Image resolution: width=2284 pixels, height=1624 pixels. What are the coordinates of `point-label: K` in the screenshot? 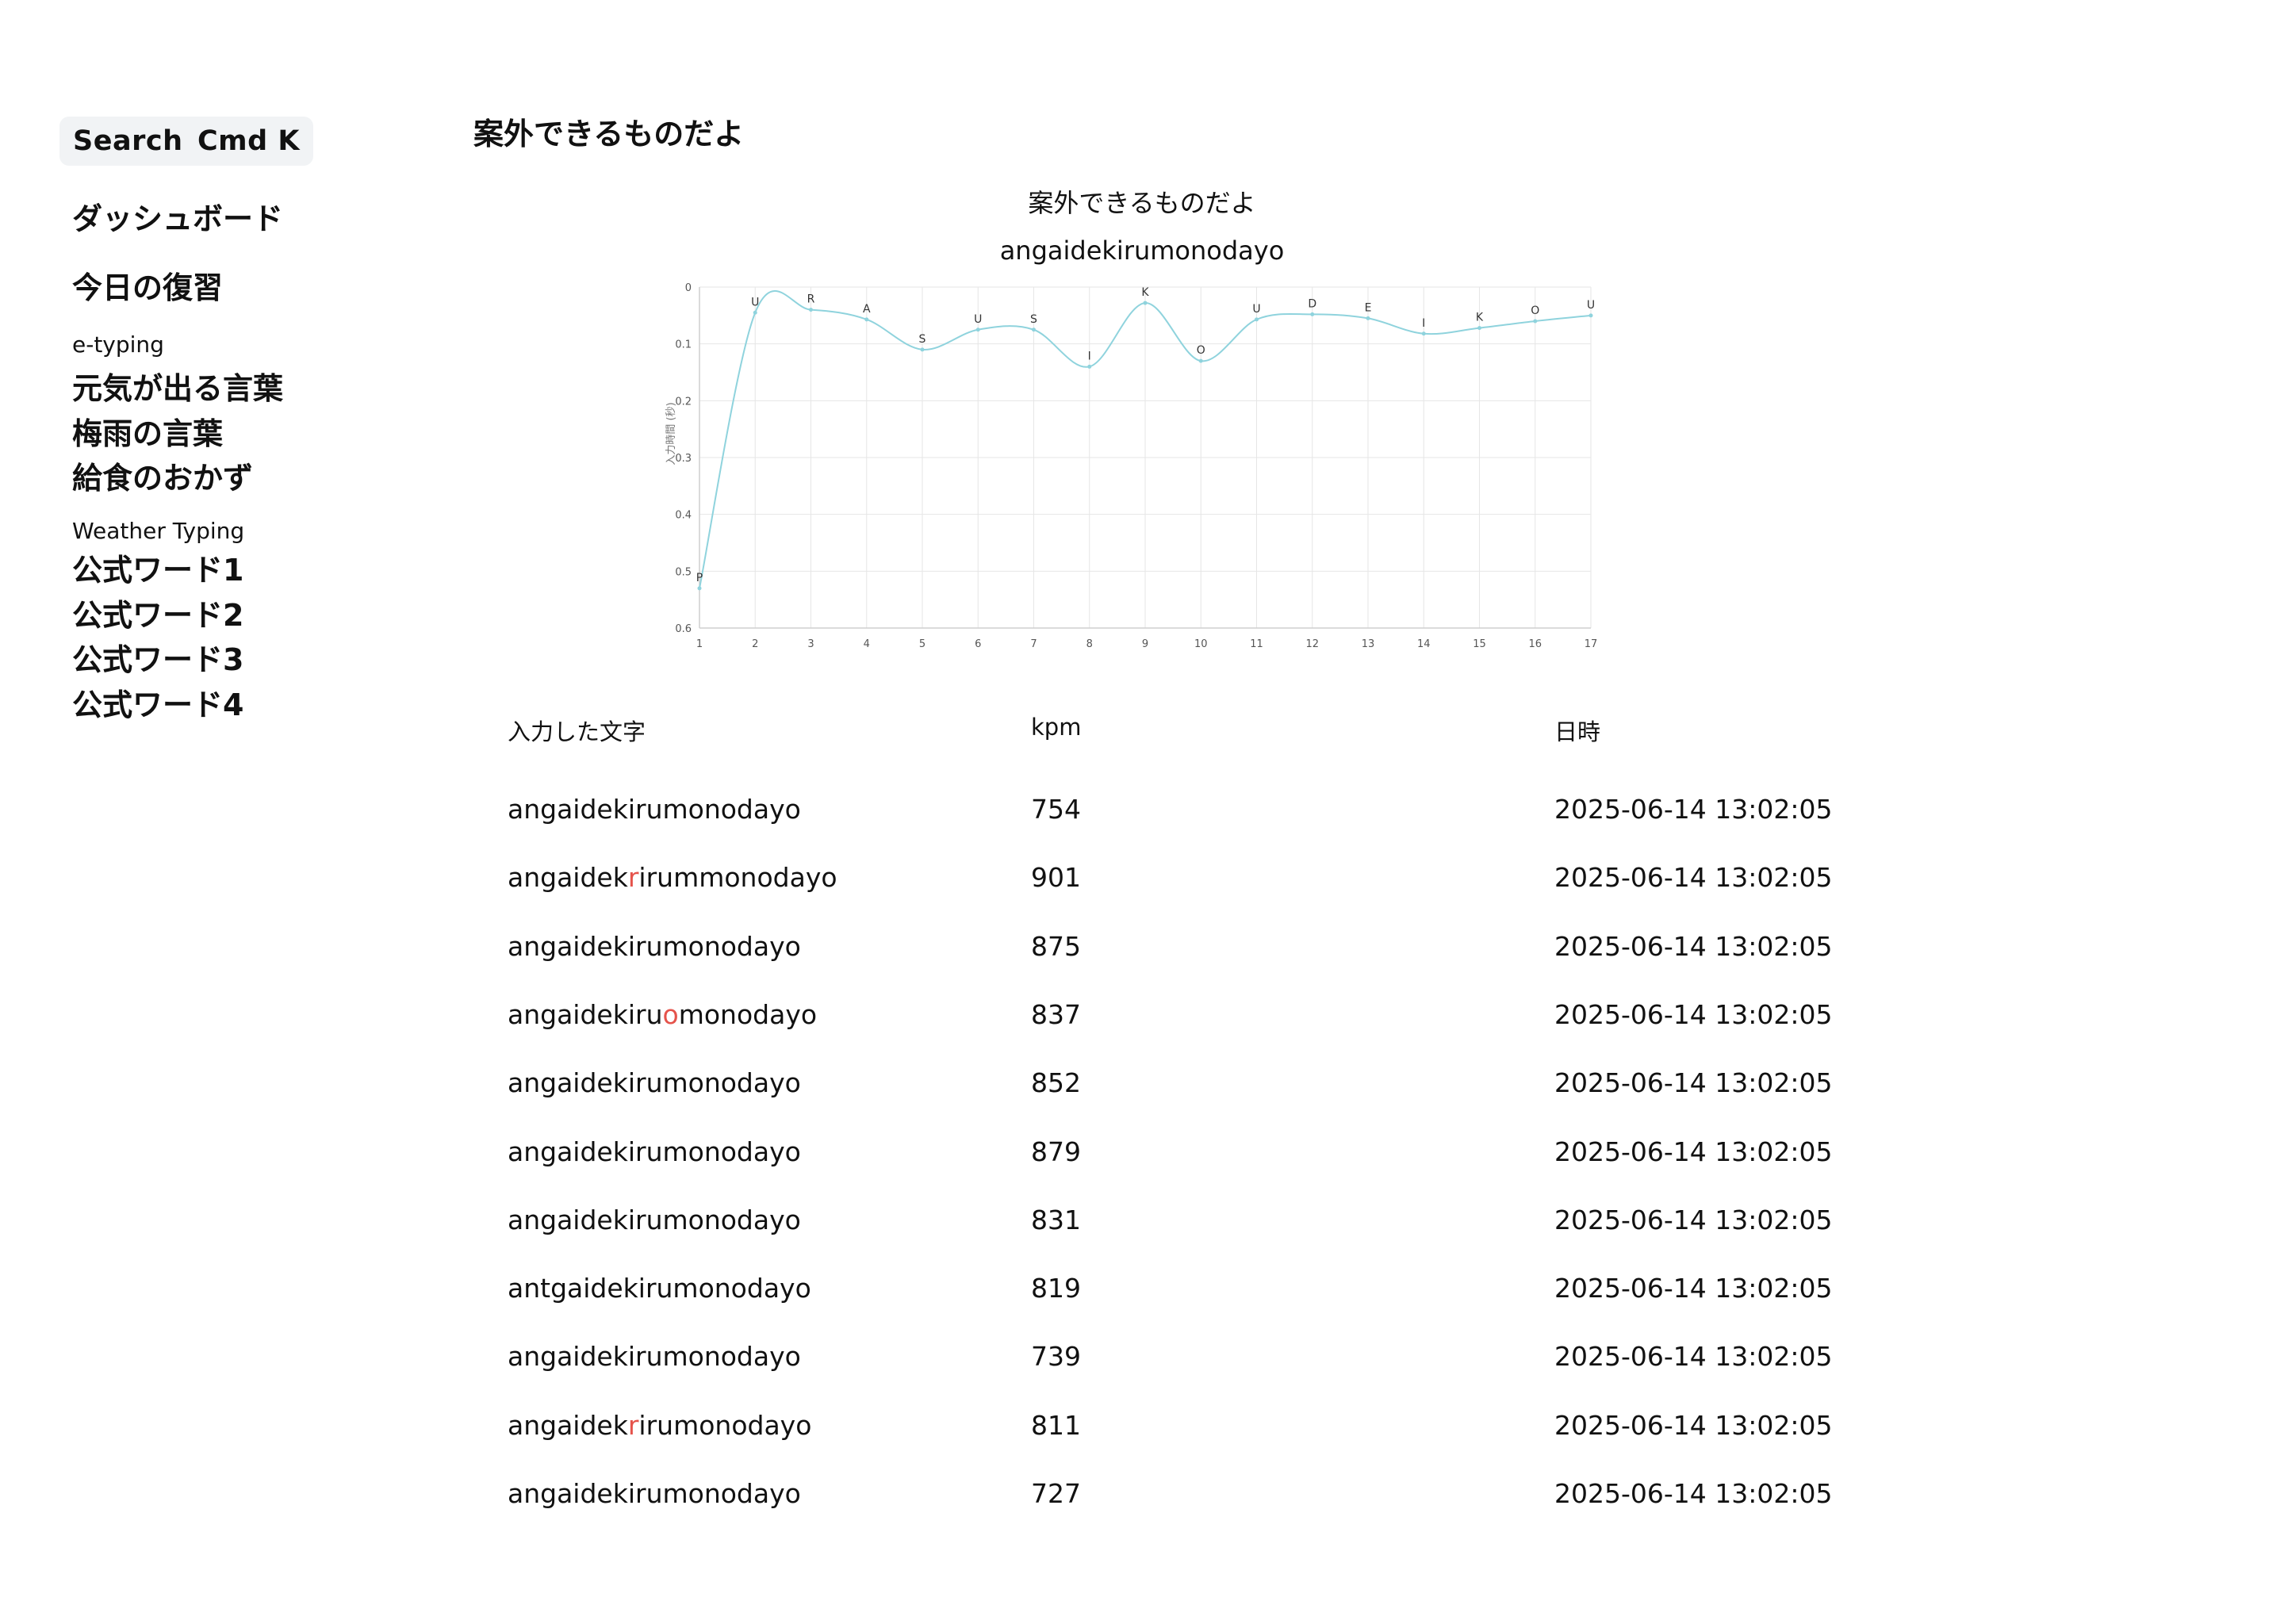 It's located at (1145, 292).